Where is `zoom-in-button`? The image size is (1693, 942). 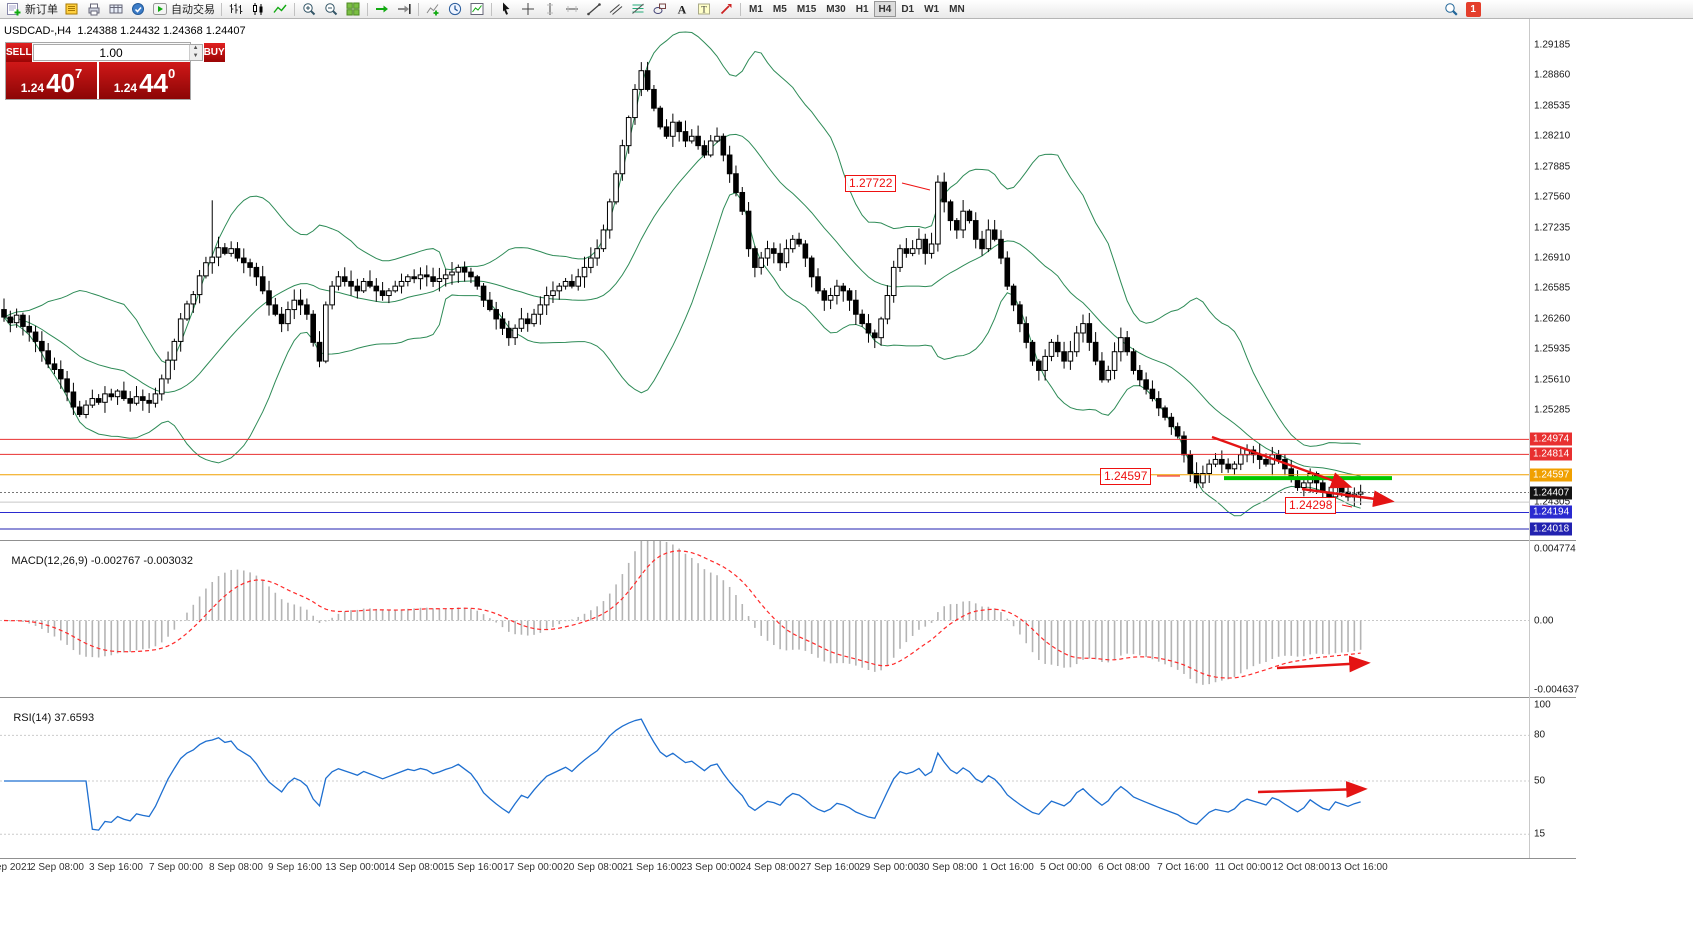 zoom-in-button is located at coordinates (309, 9).